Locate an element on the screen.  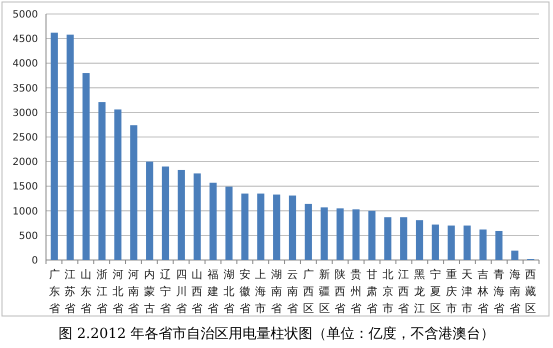
x-tick-label: 江西省 is located at coordinates (404, 291).